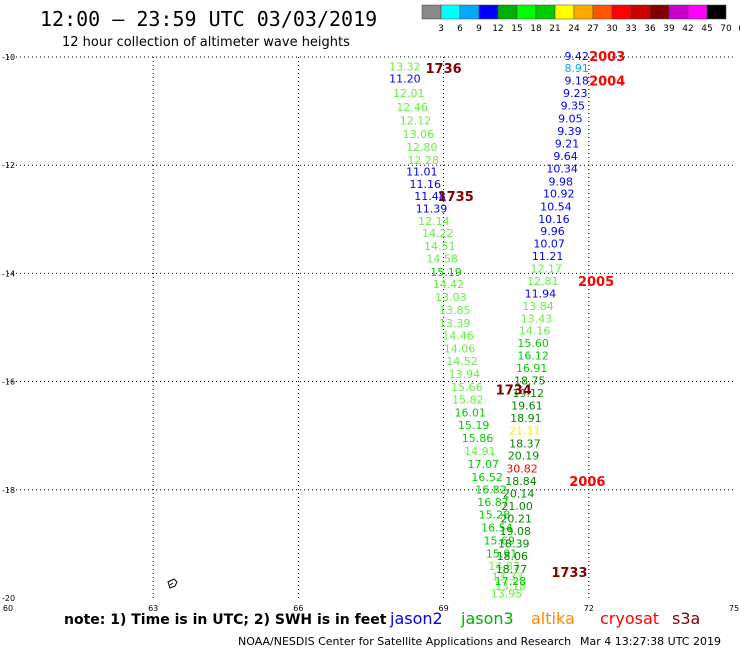 The image size is (740, 650). What do you see at coordinates (527, 405) in the screenshot?
I see `wave-height-label: 19.61` at bounding box center [527, 405].